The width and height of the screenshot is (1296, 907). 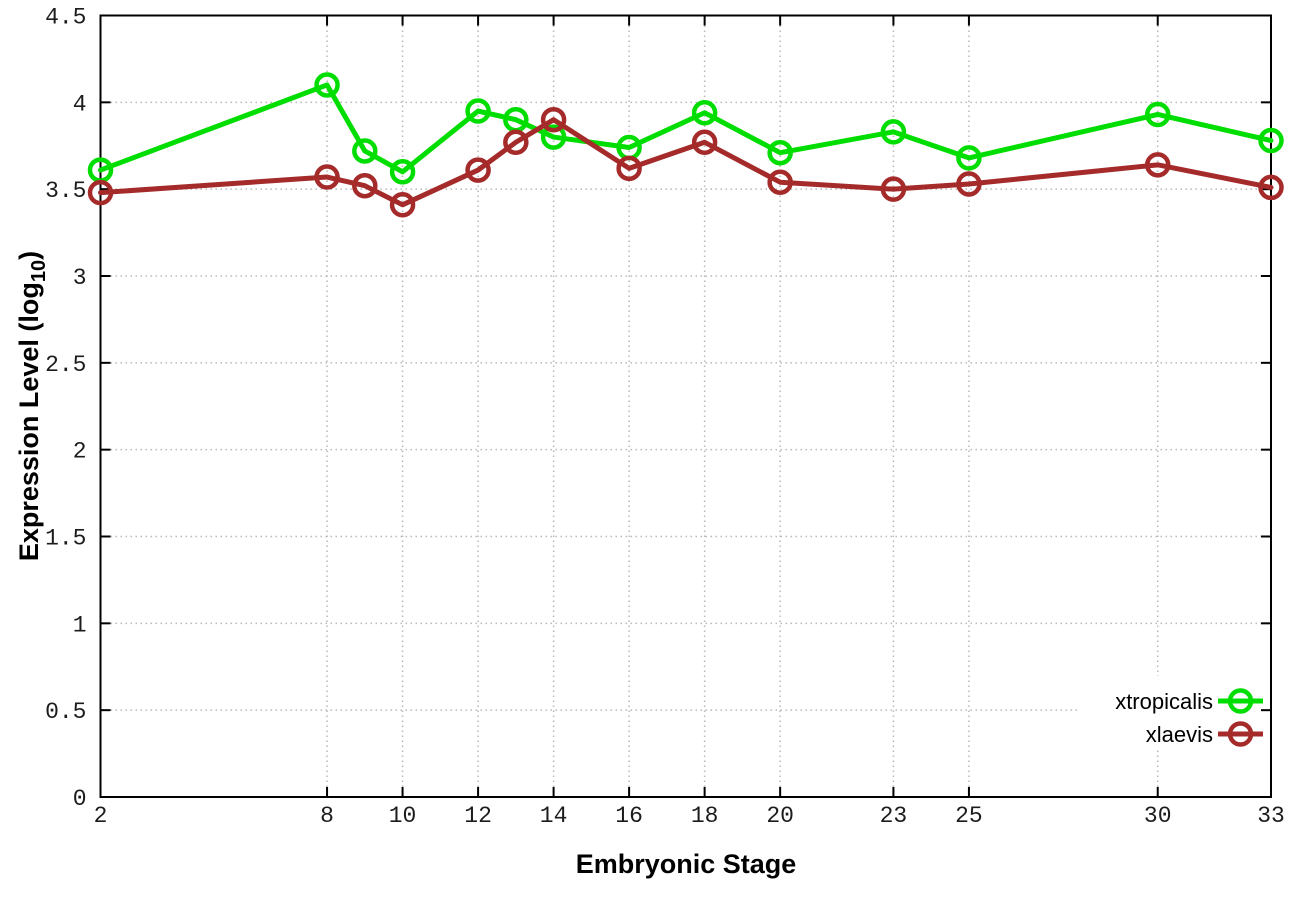 I want to click on y-tick-label: 0.5, so click(x=65, y=712).